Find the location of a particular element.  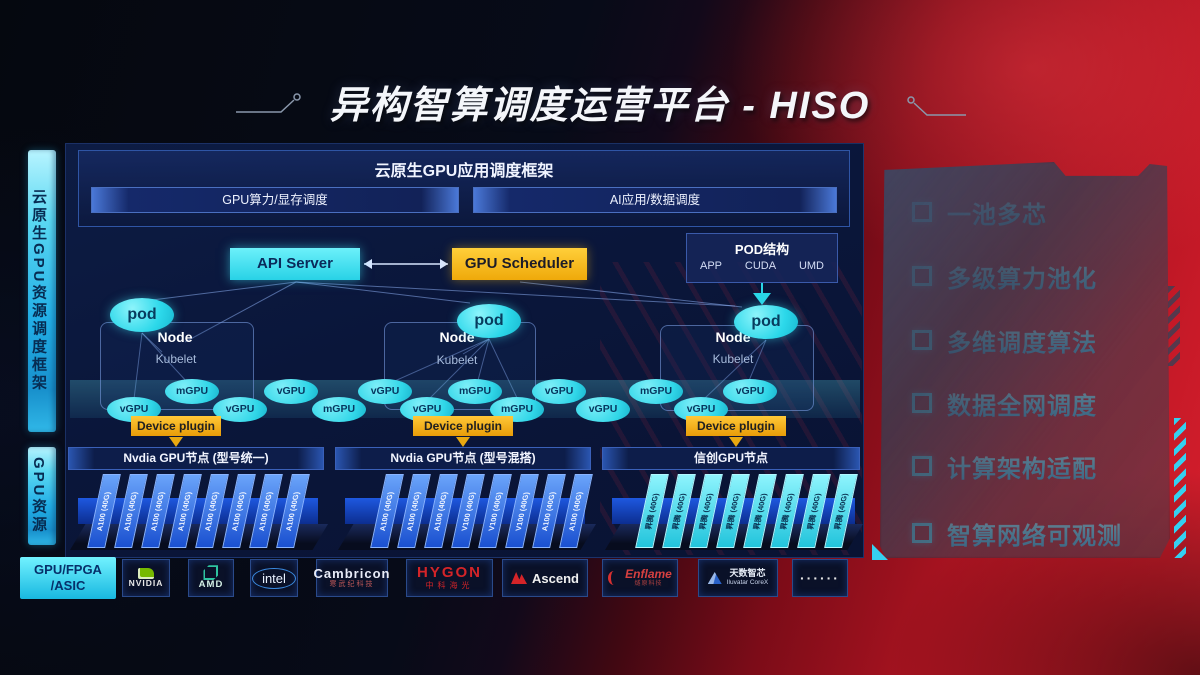

pod-structure-items: APP CUDA UMD is located at coordinates (762, 266).